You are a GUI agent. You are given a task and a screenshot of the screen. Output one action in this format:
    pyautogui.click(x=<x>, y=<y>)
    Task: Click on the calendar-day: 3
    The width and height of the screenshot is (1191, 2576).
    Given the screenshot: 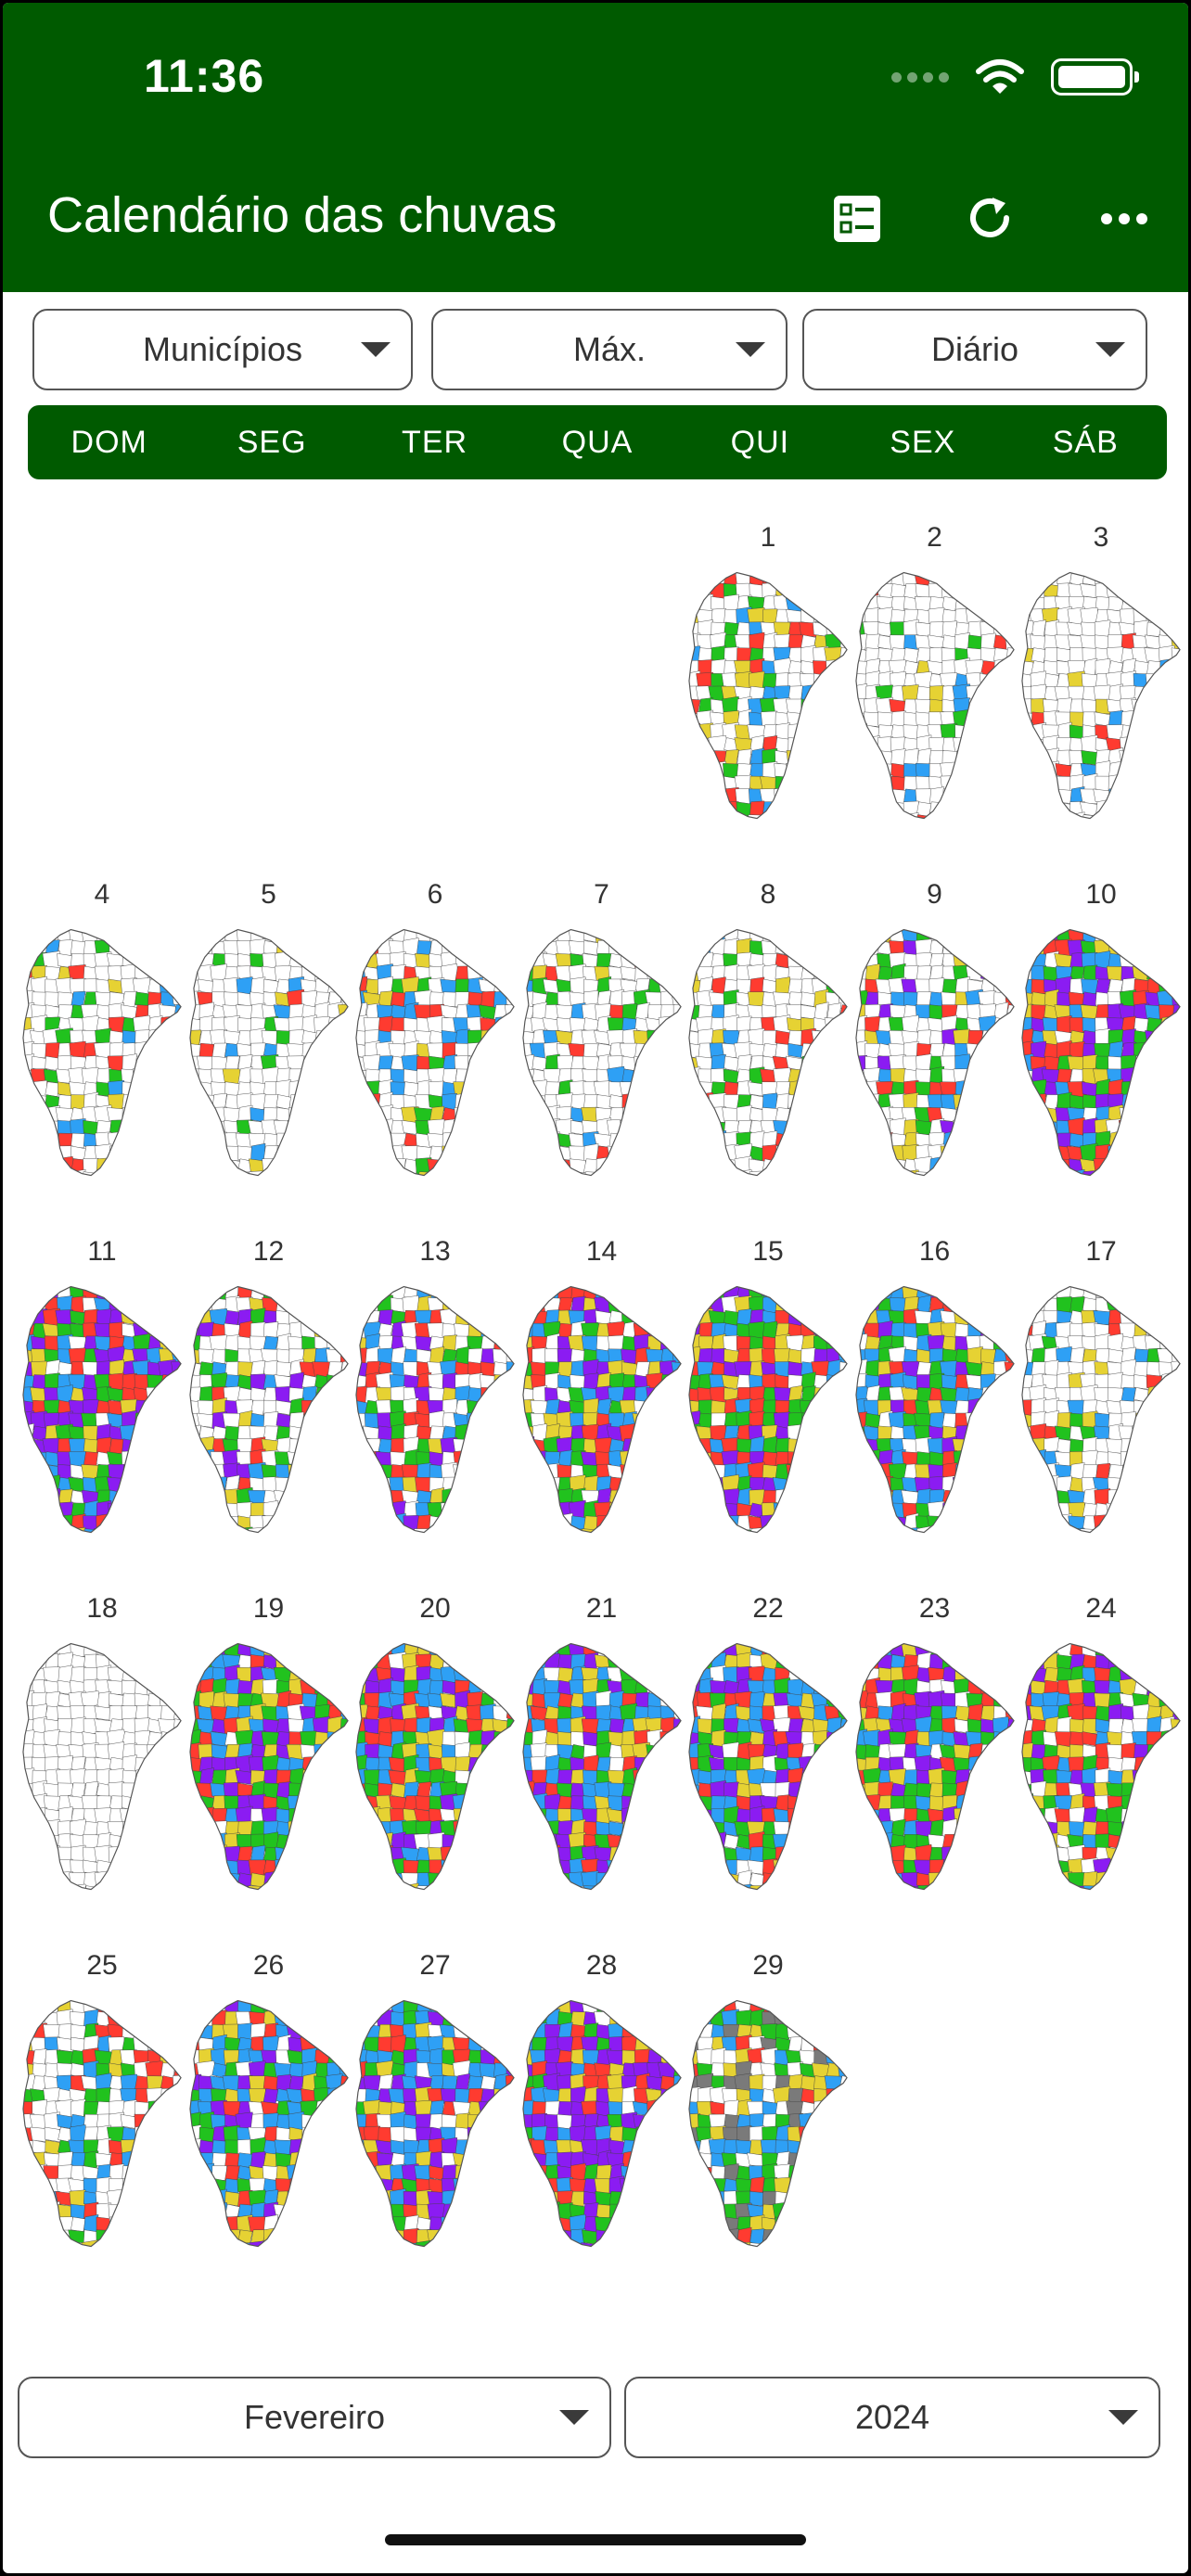 What is the action you would take?
    pyautogui.click(x=1101, y=679)
    